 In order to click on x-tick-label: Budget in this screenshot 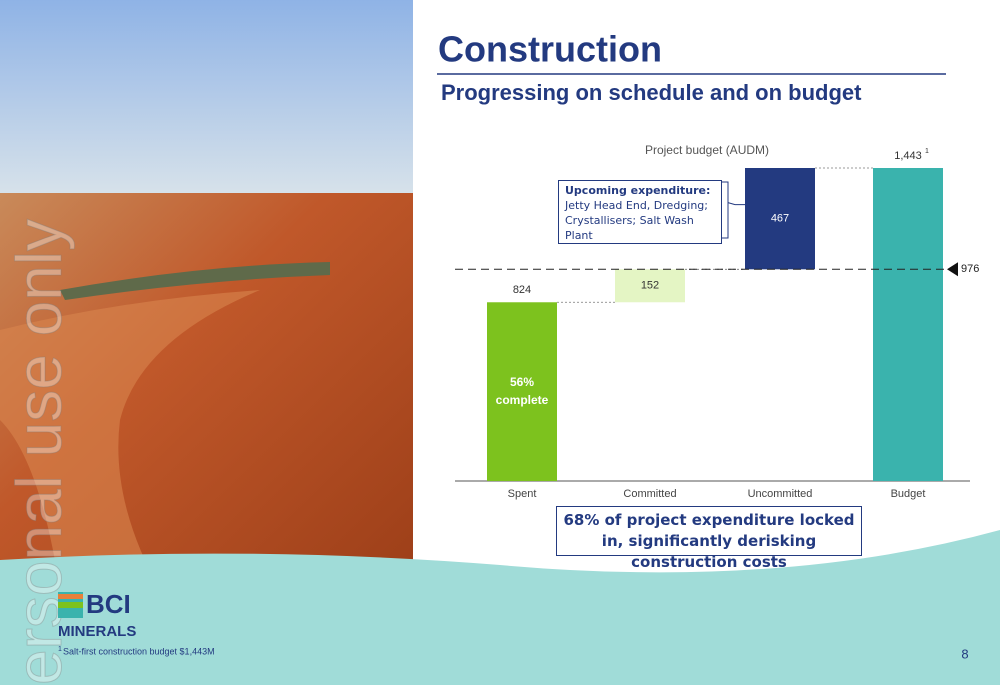, I will do `click(908, 494)`.